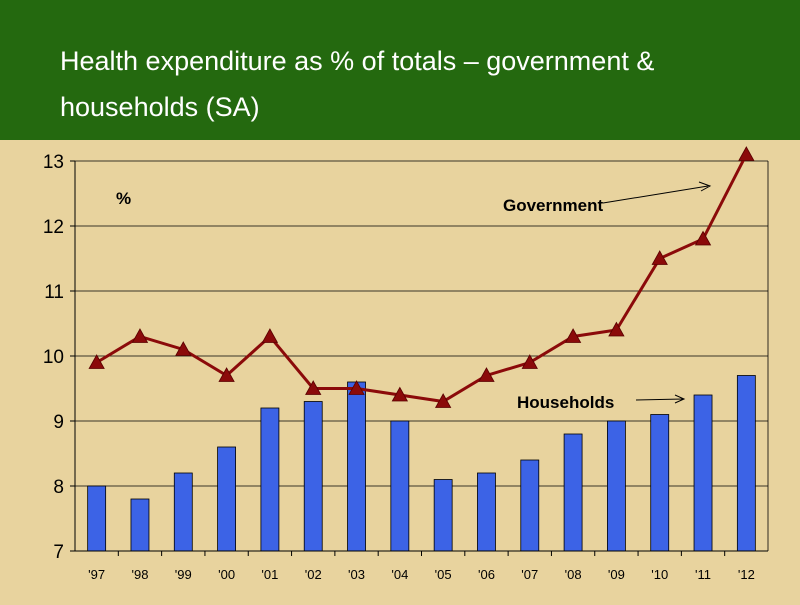 The height and width of the screenshot is (605, 800). Describe the element at coordinates (443, 574) in the screenshot. I see `x-tick-label: '05` at that location.